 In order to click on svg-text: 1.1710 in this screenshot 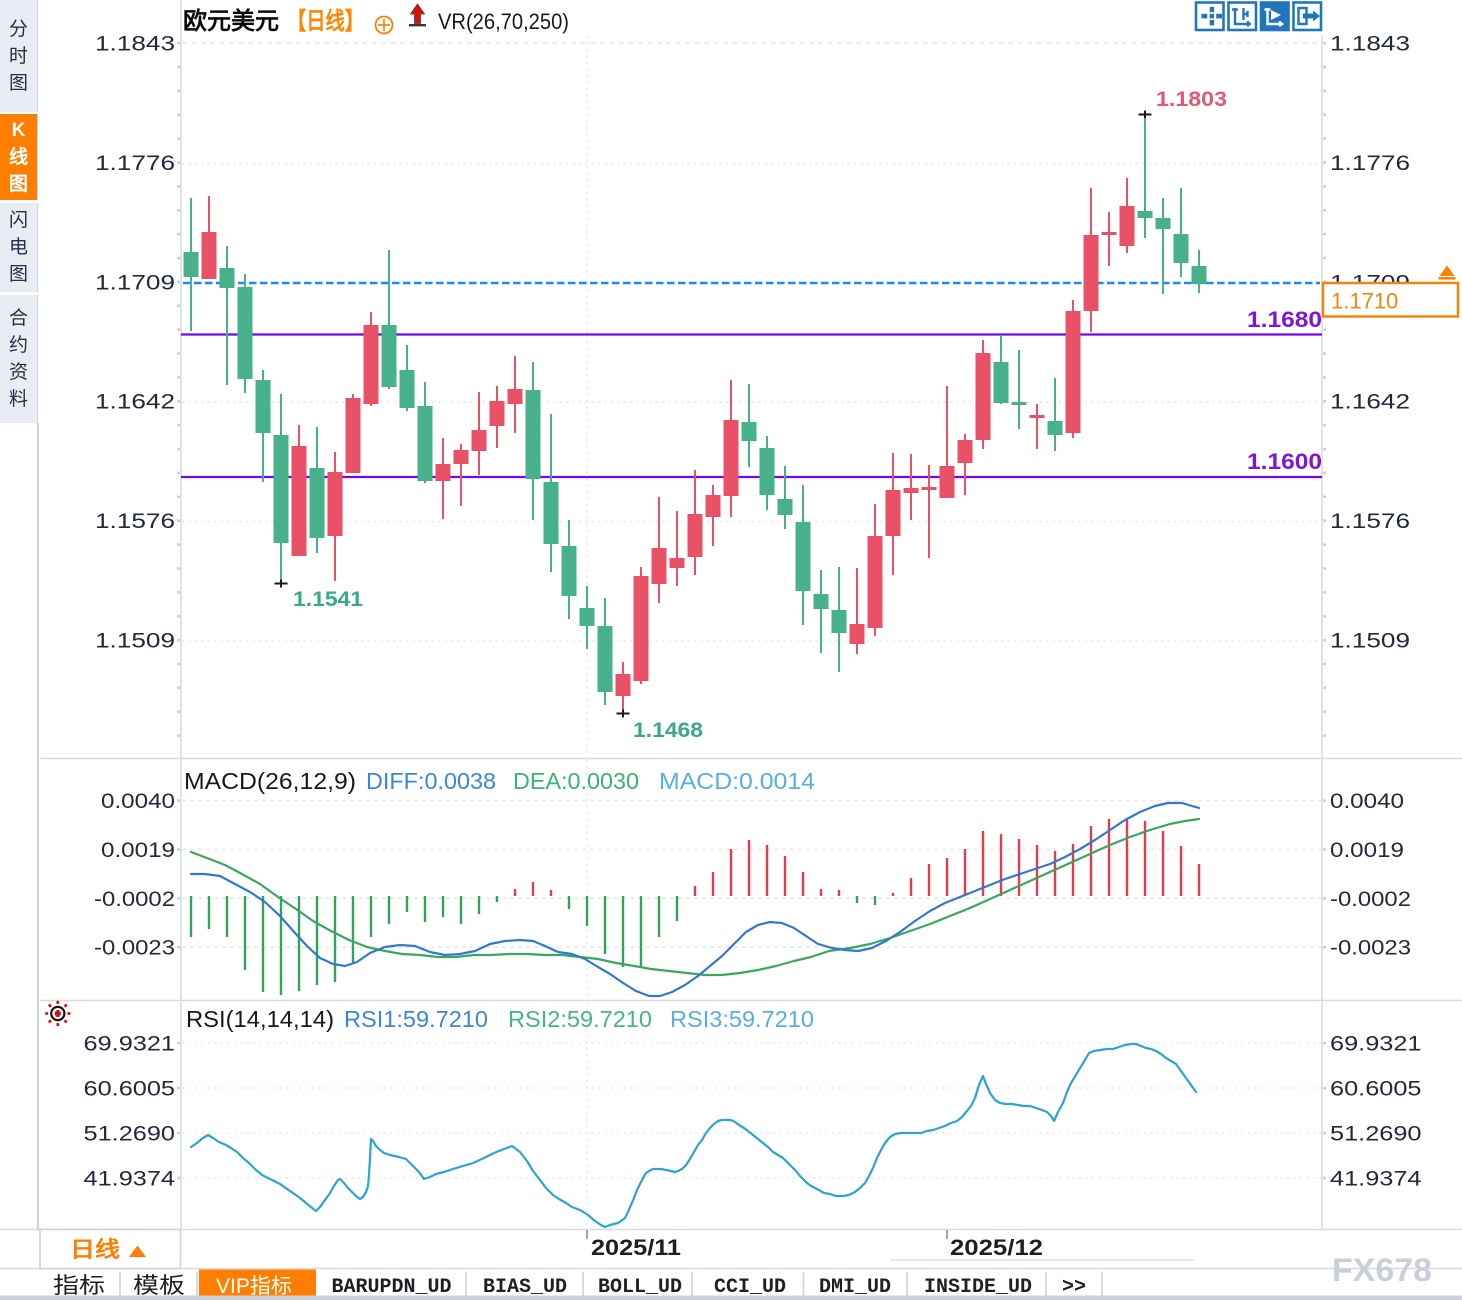, I will do `click(1364, 301)`.